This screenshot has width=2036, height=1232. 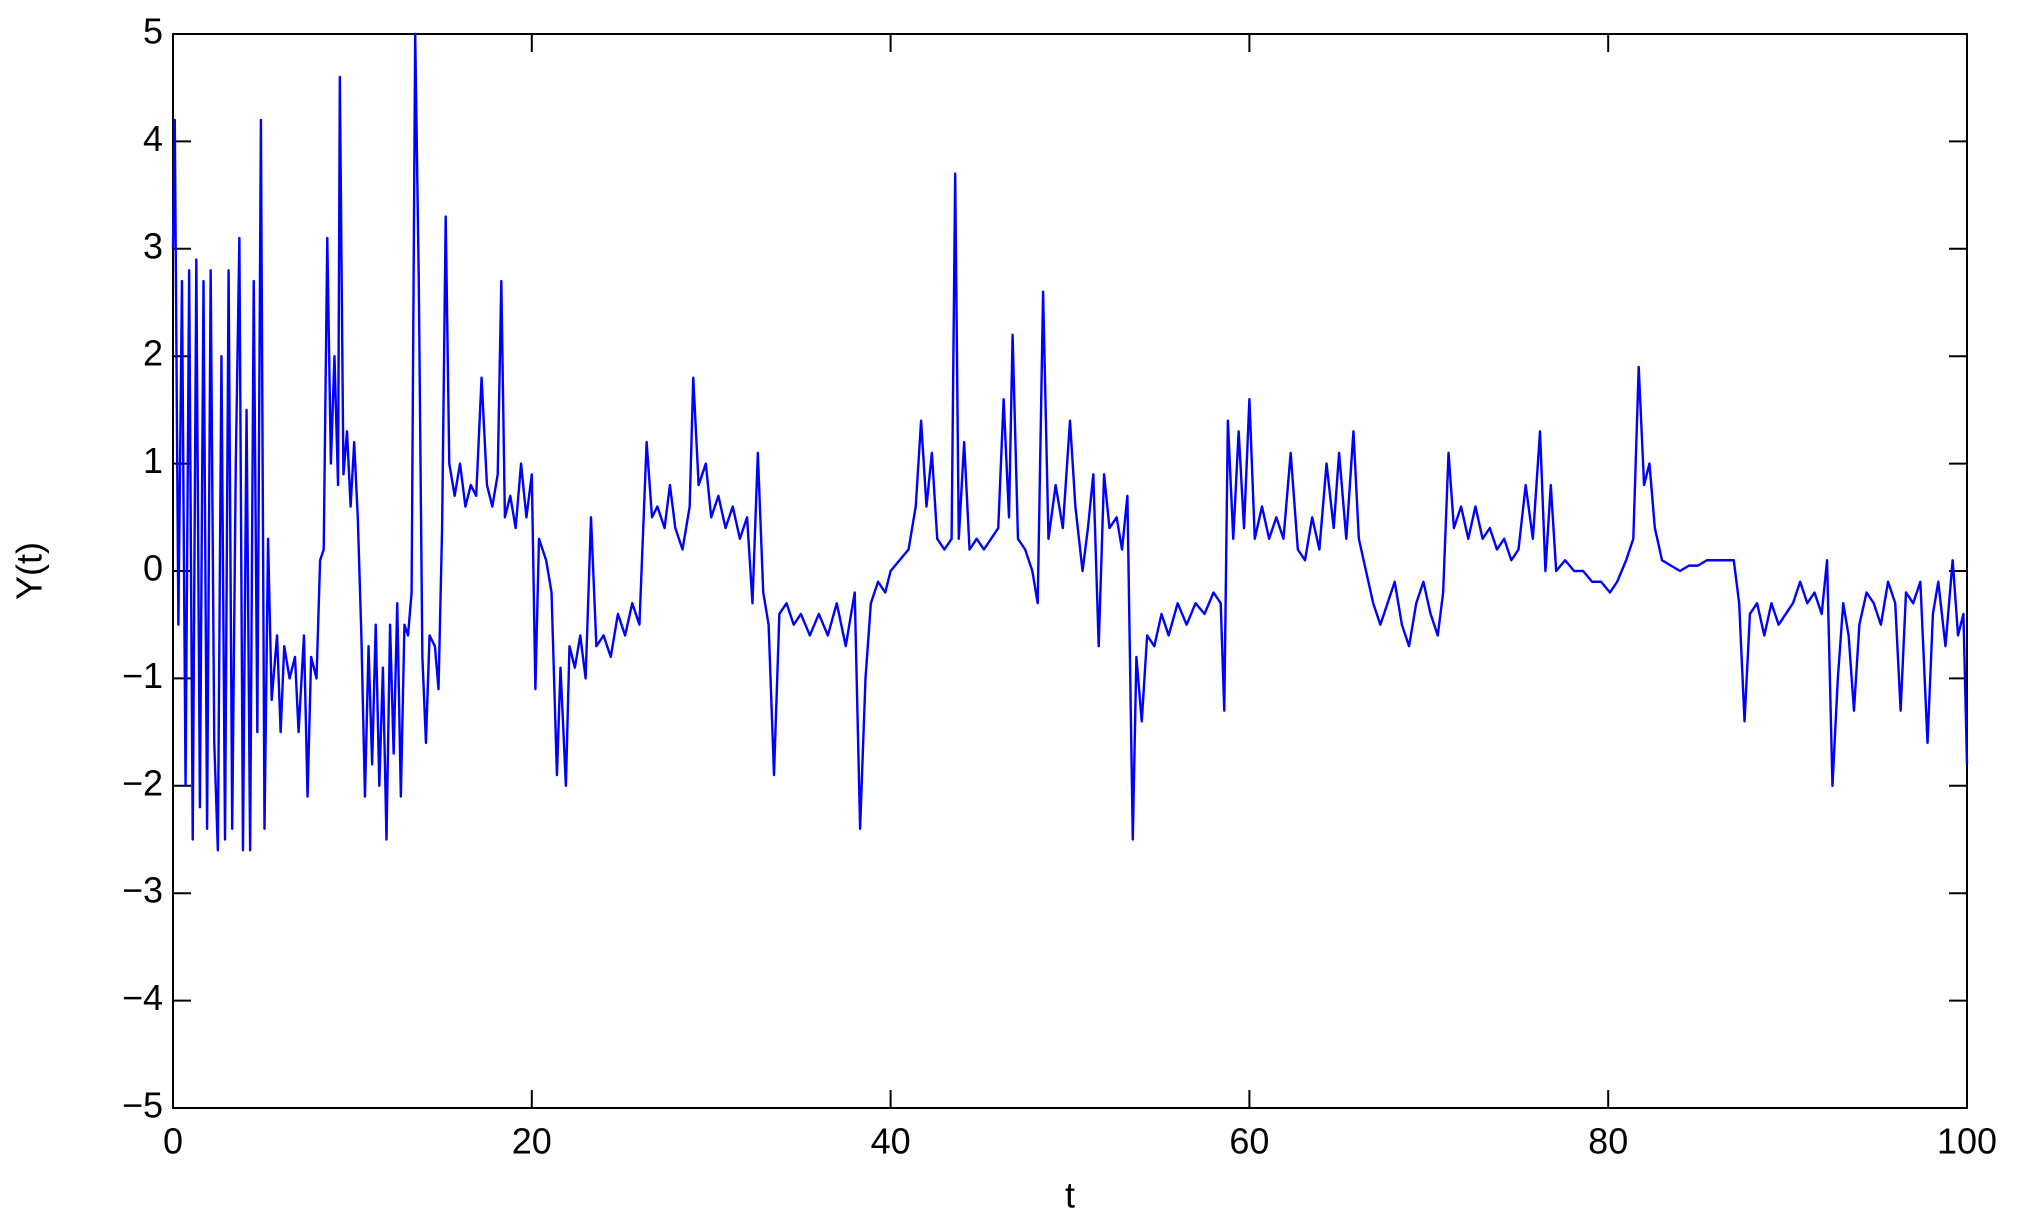 I want to click on y-tick-label: 4, so click(x=153, y=138).